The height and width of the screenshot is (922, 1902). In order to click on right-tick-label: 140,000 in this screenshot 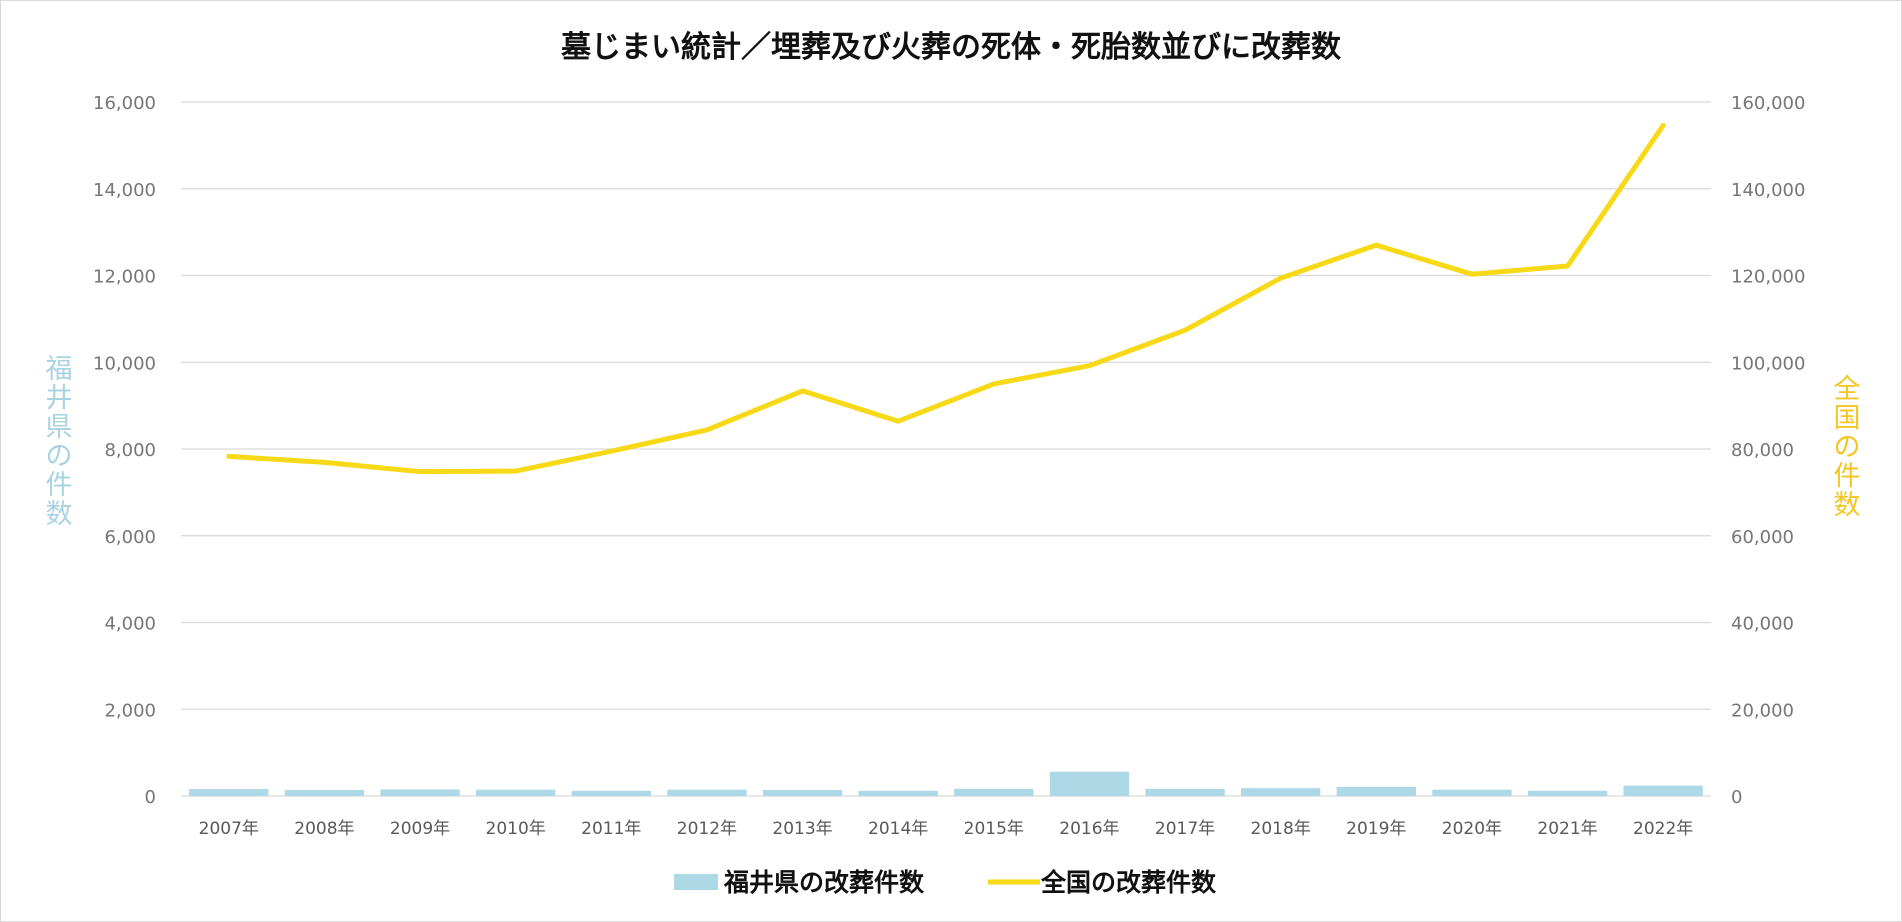, I will do `click(1768, 190)`.